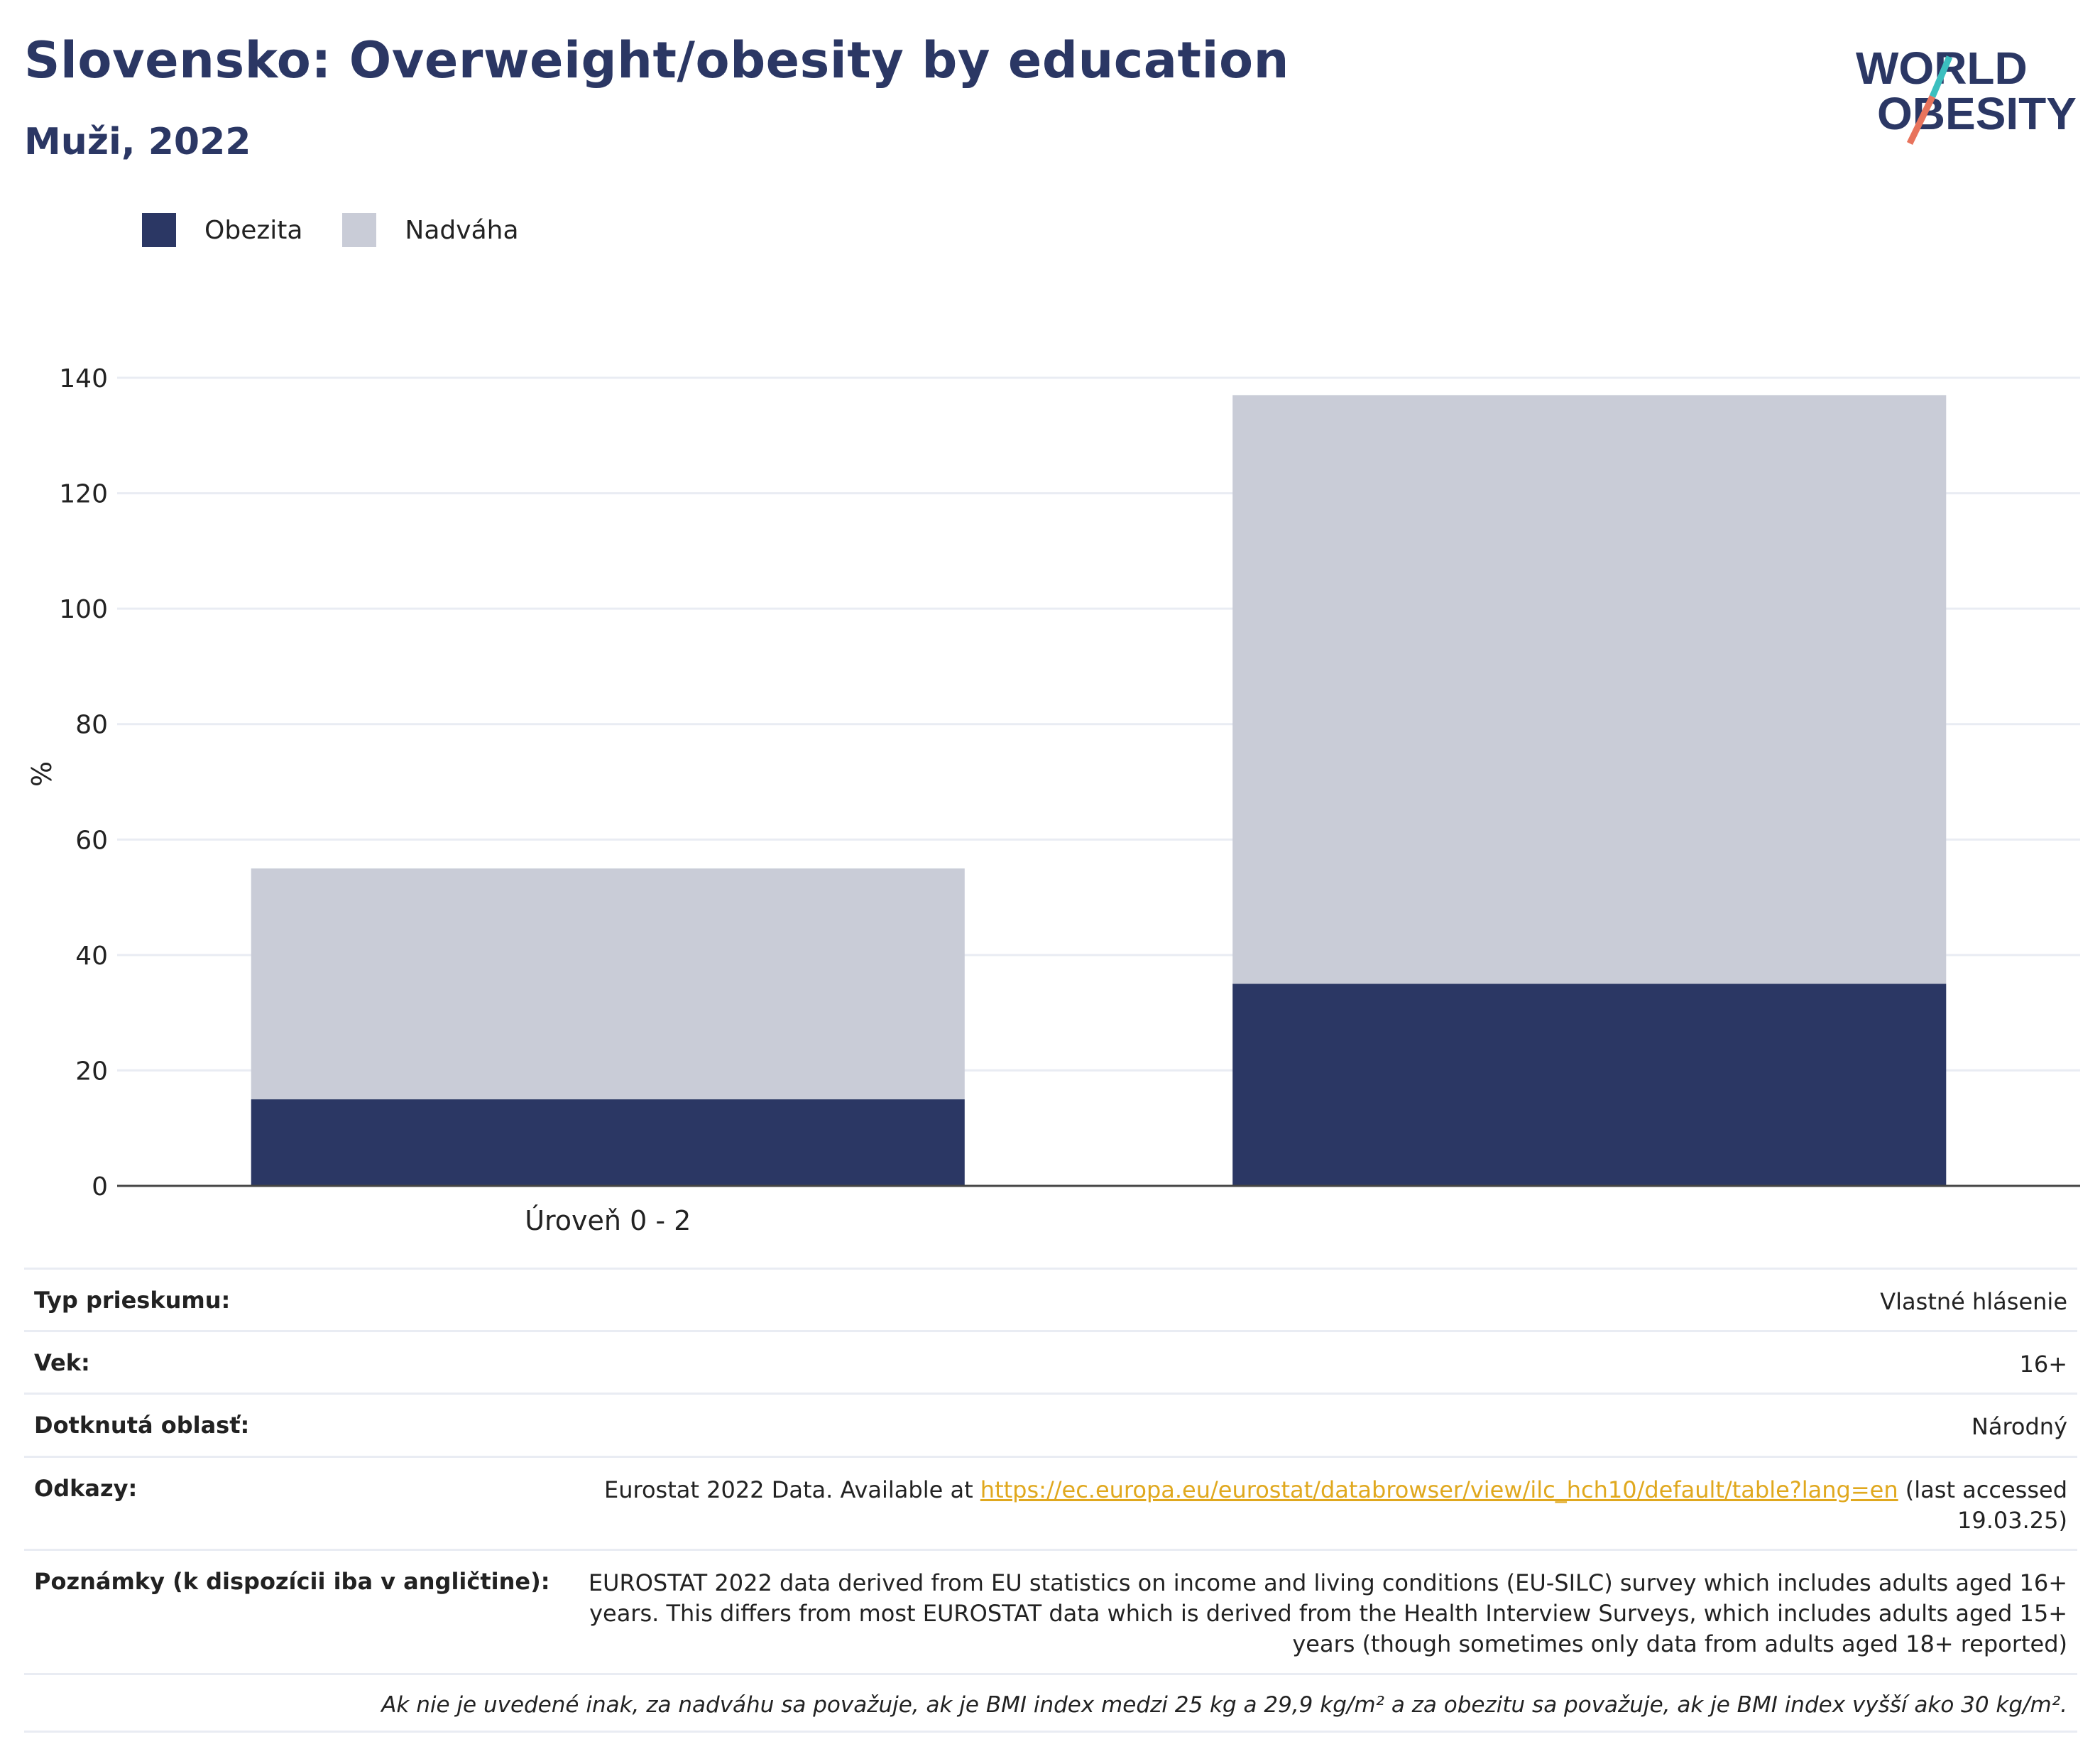 The width and height of the screenshot is (2100, 1749). Describe the element at coordinates (91, 1071) in the screenshot. I see `y-tick-label: 20` at that location.